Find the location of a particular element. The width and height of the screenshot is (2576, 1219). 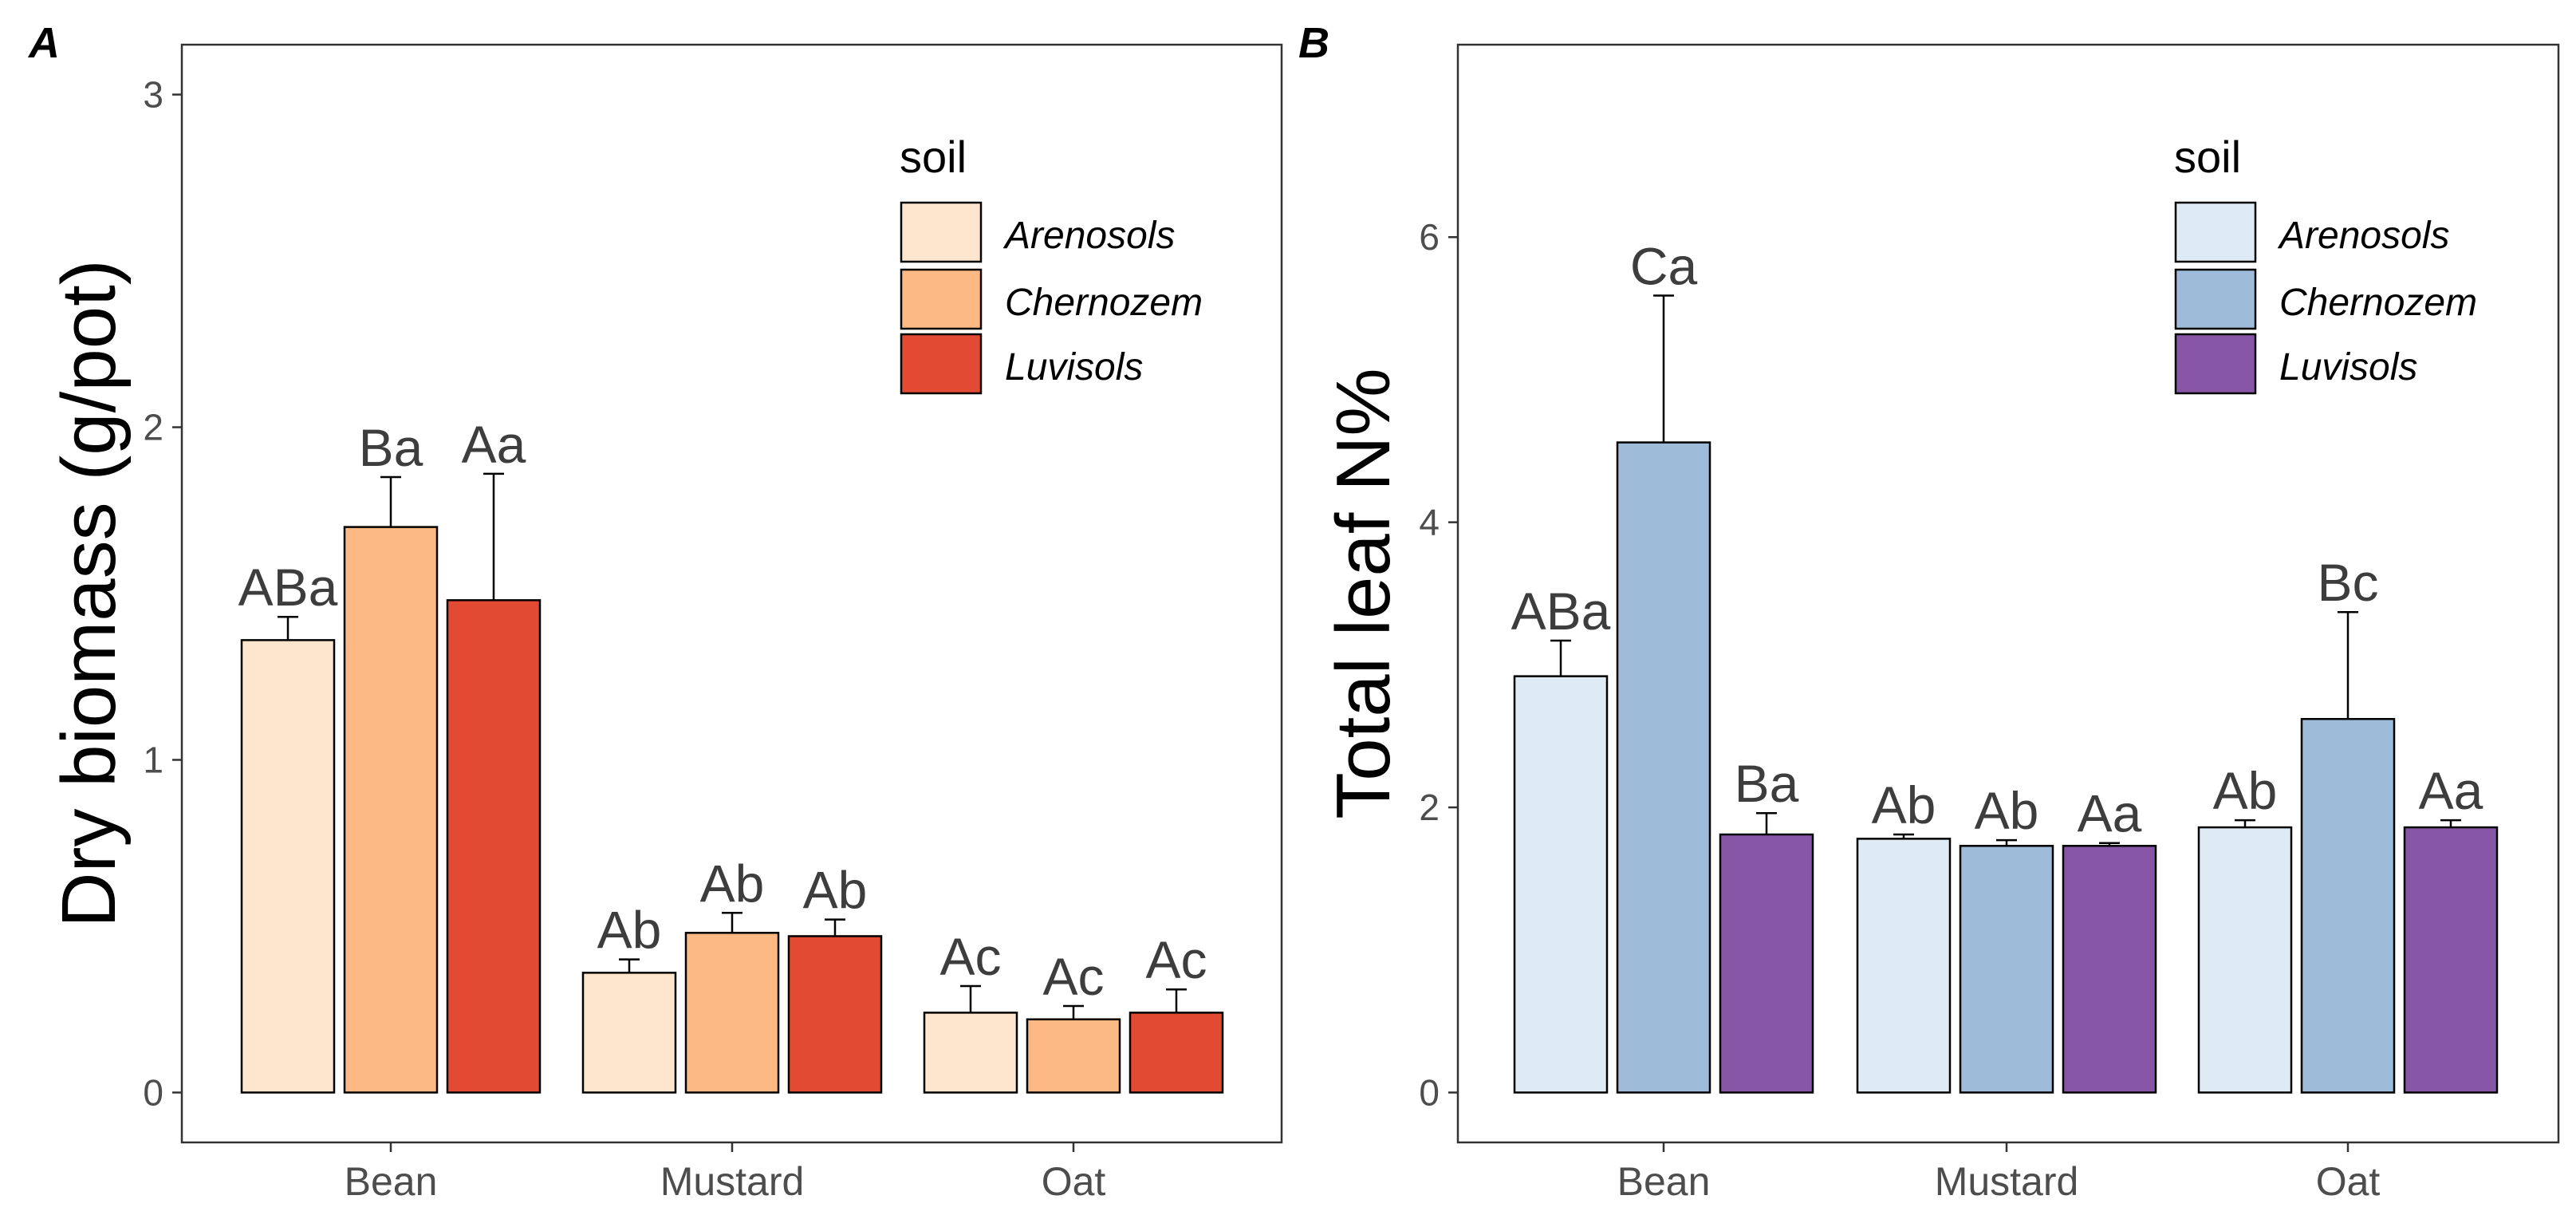

y-tick-label: 1 is located at coordinates (153, 759).